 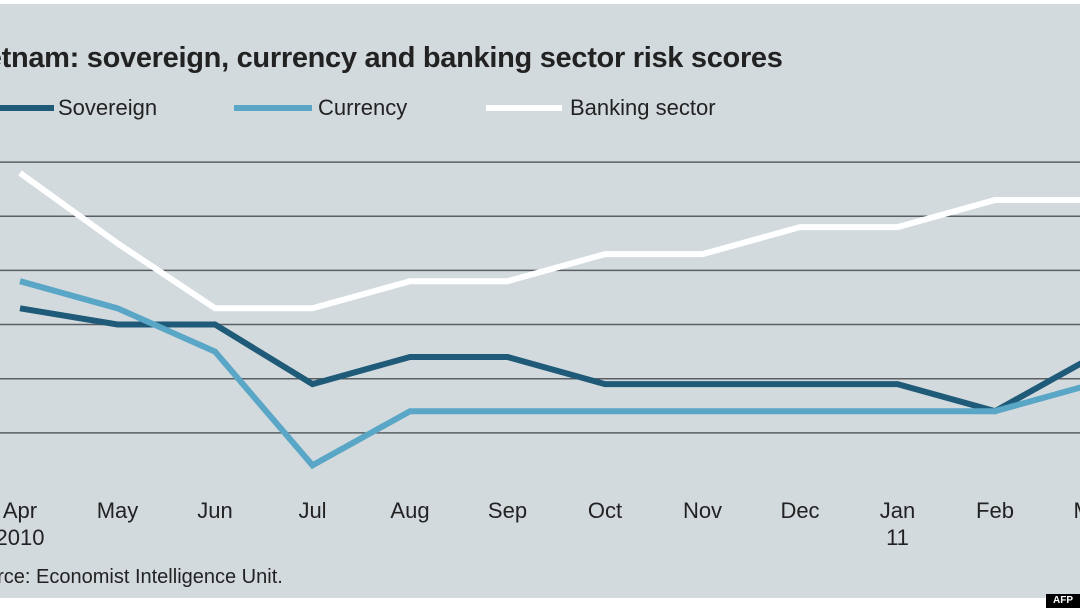 I want to click on x-tick-label: Dec, so click(x=799, y=510).